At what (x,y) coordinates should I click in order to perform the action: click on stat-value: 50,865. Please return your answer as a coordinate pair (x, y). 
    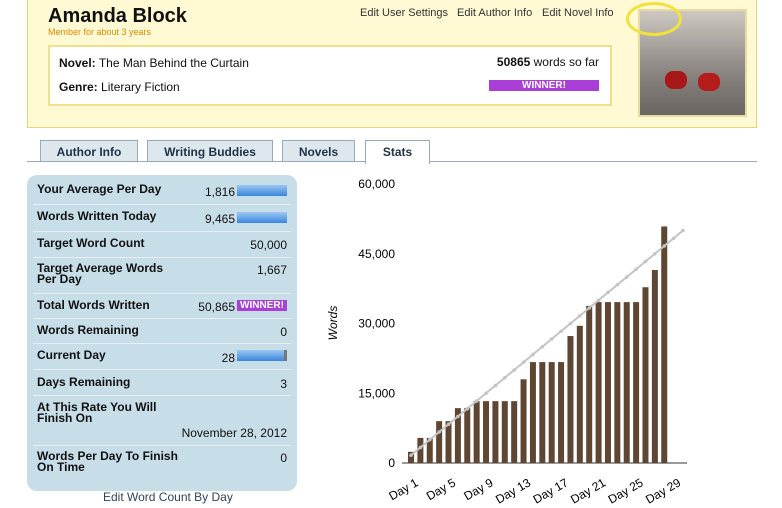
    Looking at the image, I should click on (216, 307).